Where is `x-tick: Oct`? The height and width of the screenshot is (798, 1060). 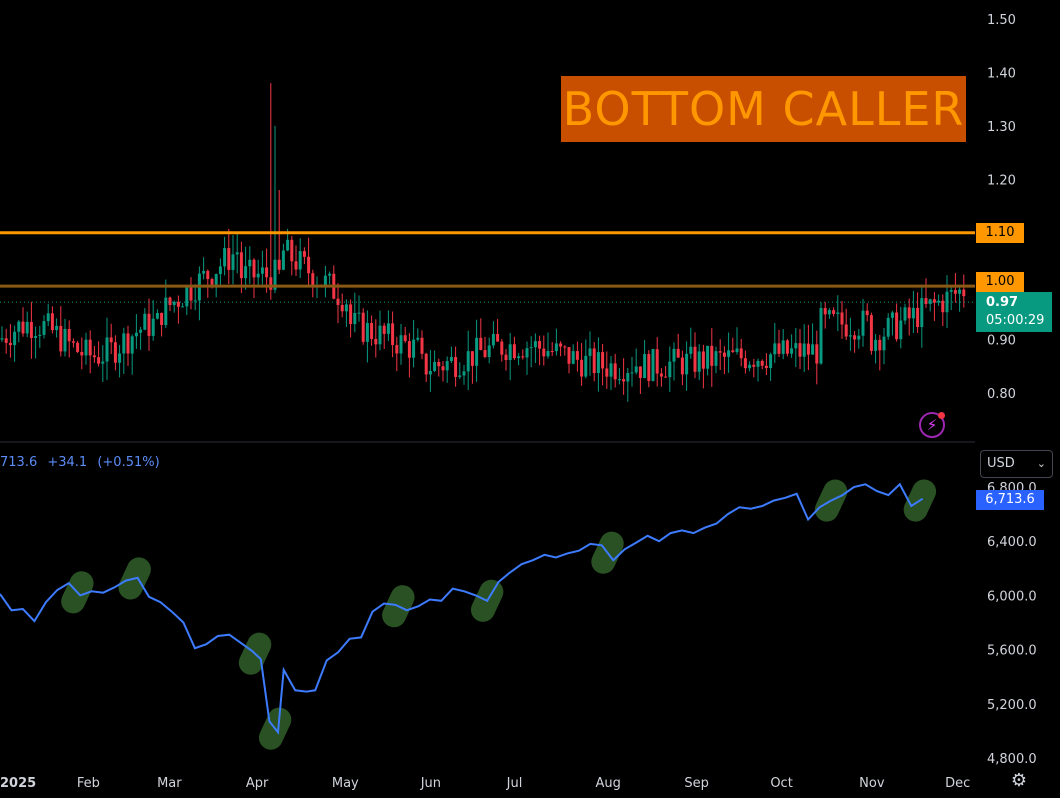
x-tick: Oct is located at coordinates (781, 783).